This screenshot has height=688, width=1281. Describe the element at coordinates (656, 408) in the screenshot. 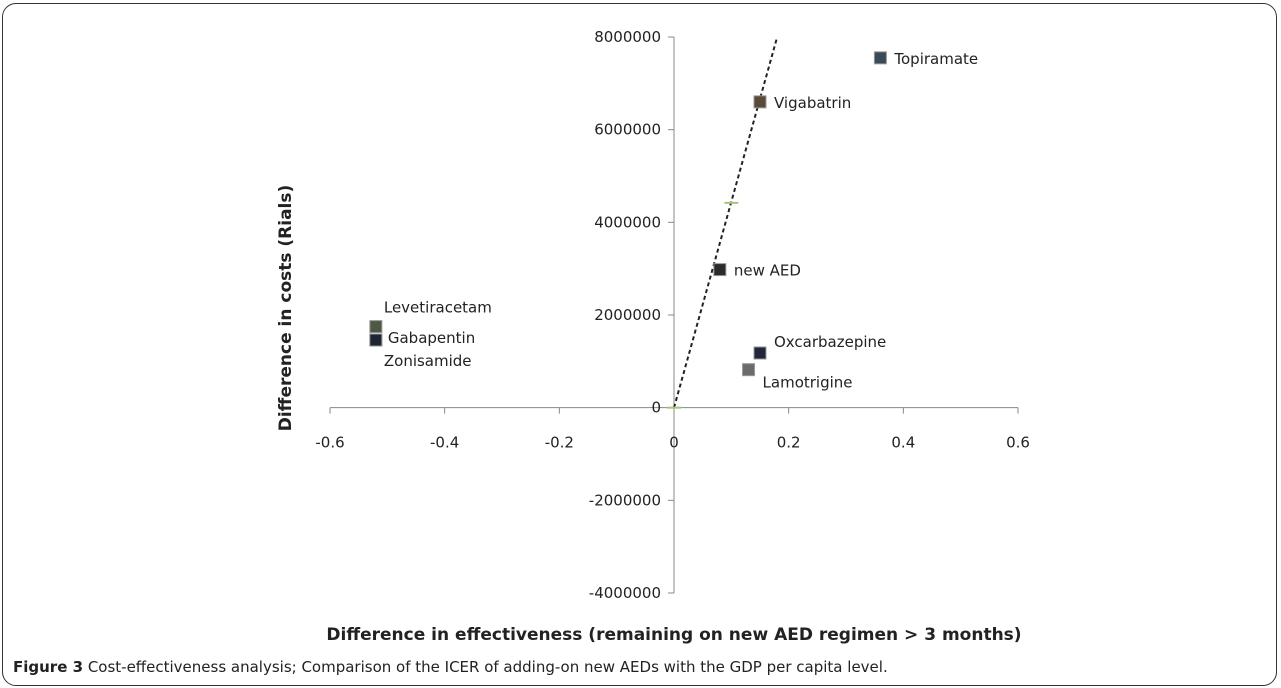

I see `y-tick-label: 0` at that location.